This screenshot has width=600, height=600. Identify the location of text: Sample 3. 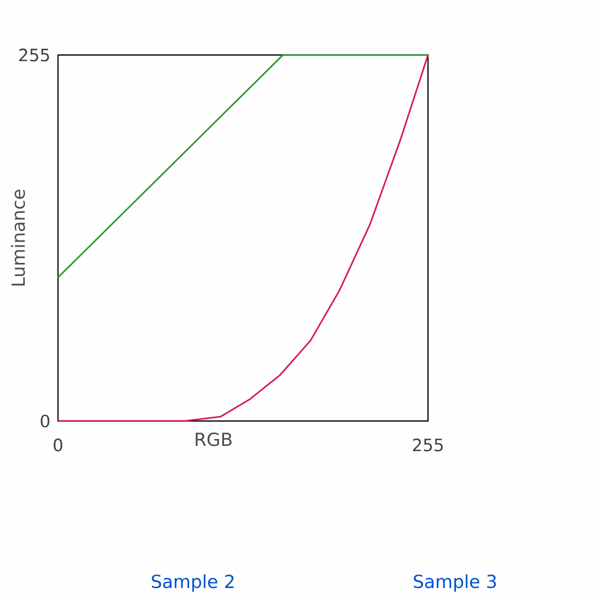
(455, 583).